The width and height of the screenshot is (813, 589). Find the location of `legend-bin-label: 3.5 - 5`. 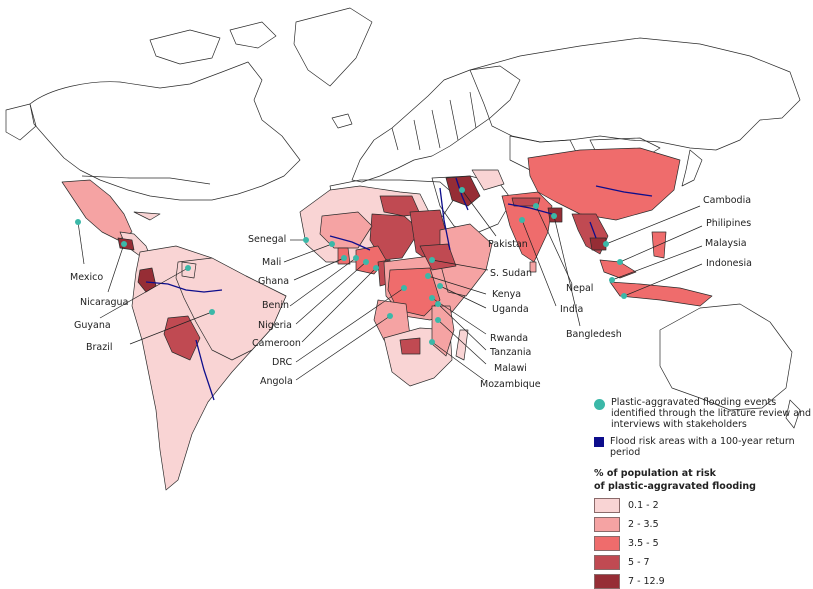

legend-bin-label: 3.5 - 5 is located at coordinates (643, 543).